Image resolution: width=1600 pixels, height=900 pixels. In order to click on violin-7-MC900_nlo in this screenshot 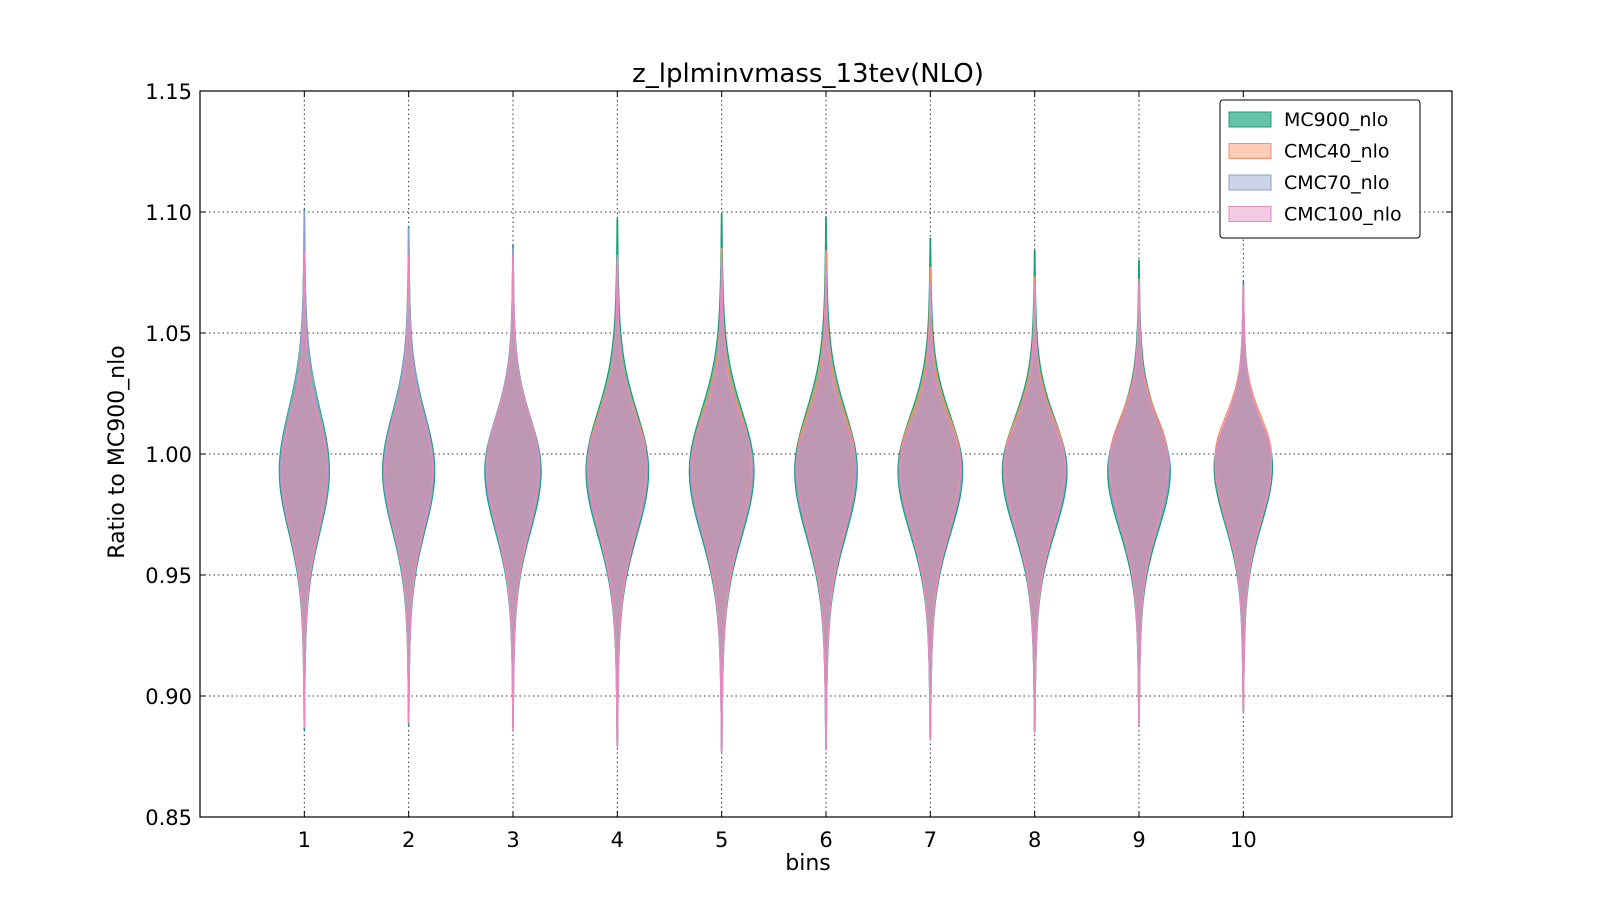, I will do `click(930, 488)`.